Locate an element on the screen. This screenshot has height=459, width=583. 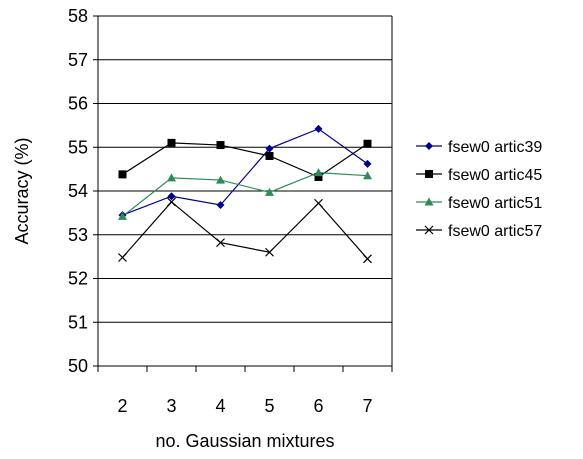
legend-item: fsew0 artic45 is located at coordinates (479, 175).